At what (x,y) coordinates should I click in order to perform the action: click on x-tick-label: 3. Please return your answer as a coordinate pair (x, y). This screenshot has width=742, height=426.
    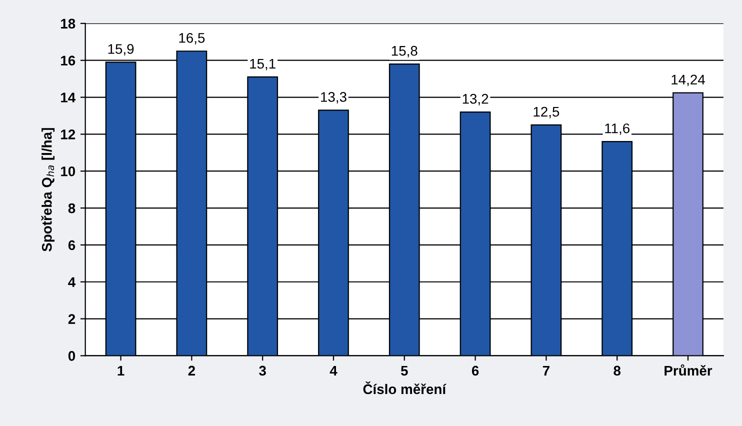
    Looking at the image, I should click on (262, 371).